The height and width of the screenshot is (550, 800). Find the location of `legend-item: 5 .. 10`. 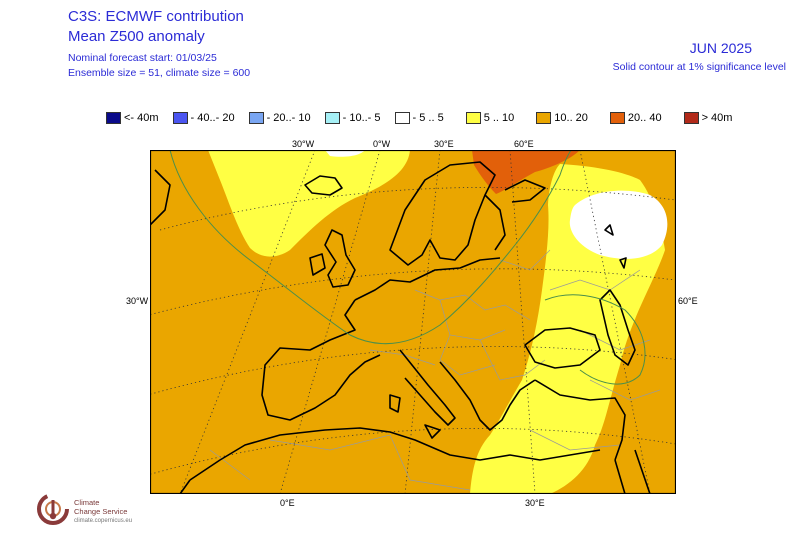

legend-item: 5 .. 10 is located at coordinates (490, 118).